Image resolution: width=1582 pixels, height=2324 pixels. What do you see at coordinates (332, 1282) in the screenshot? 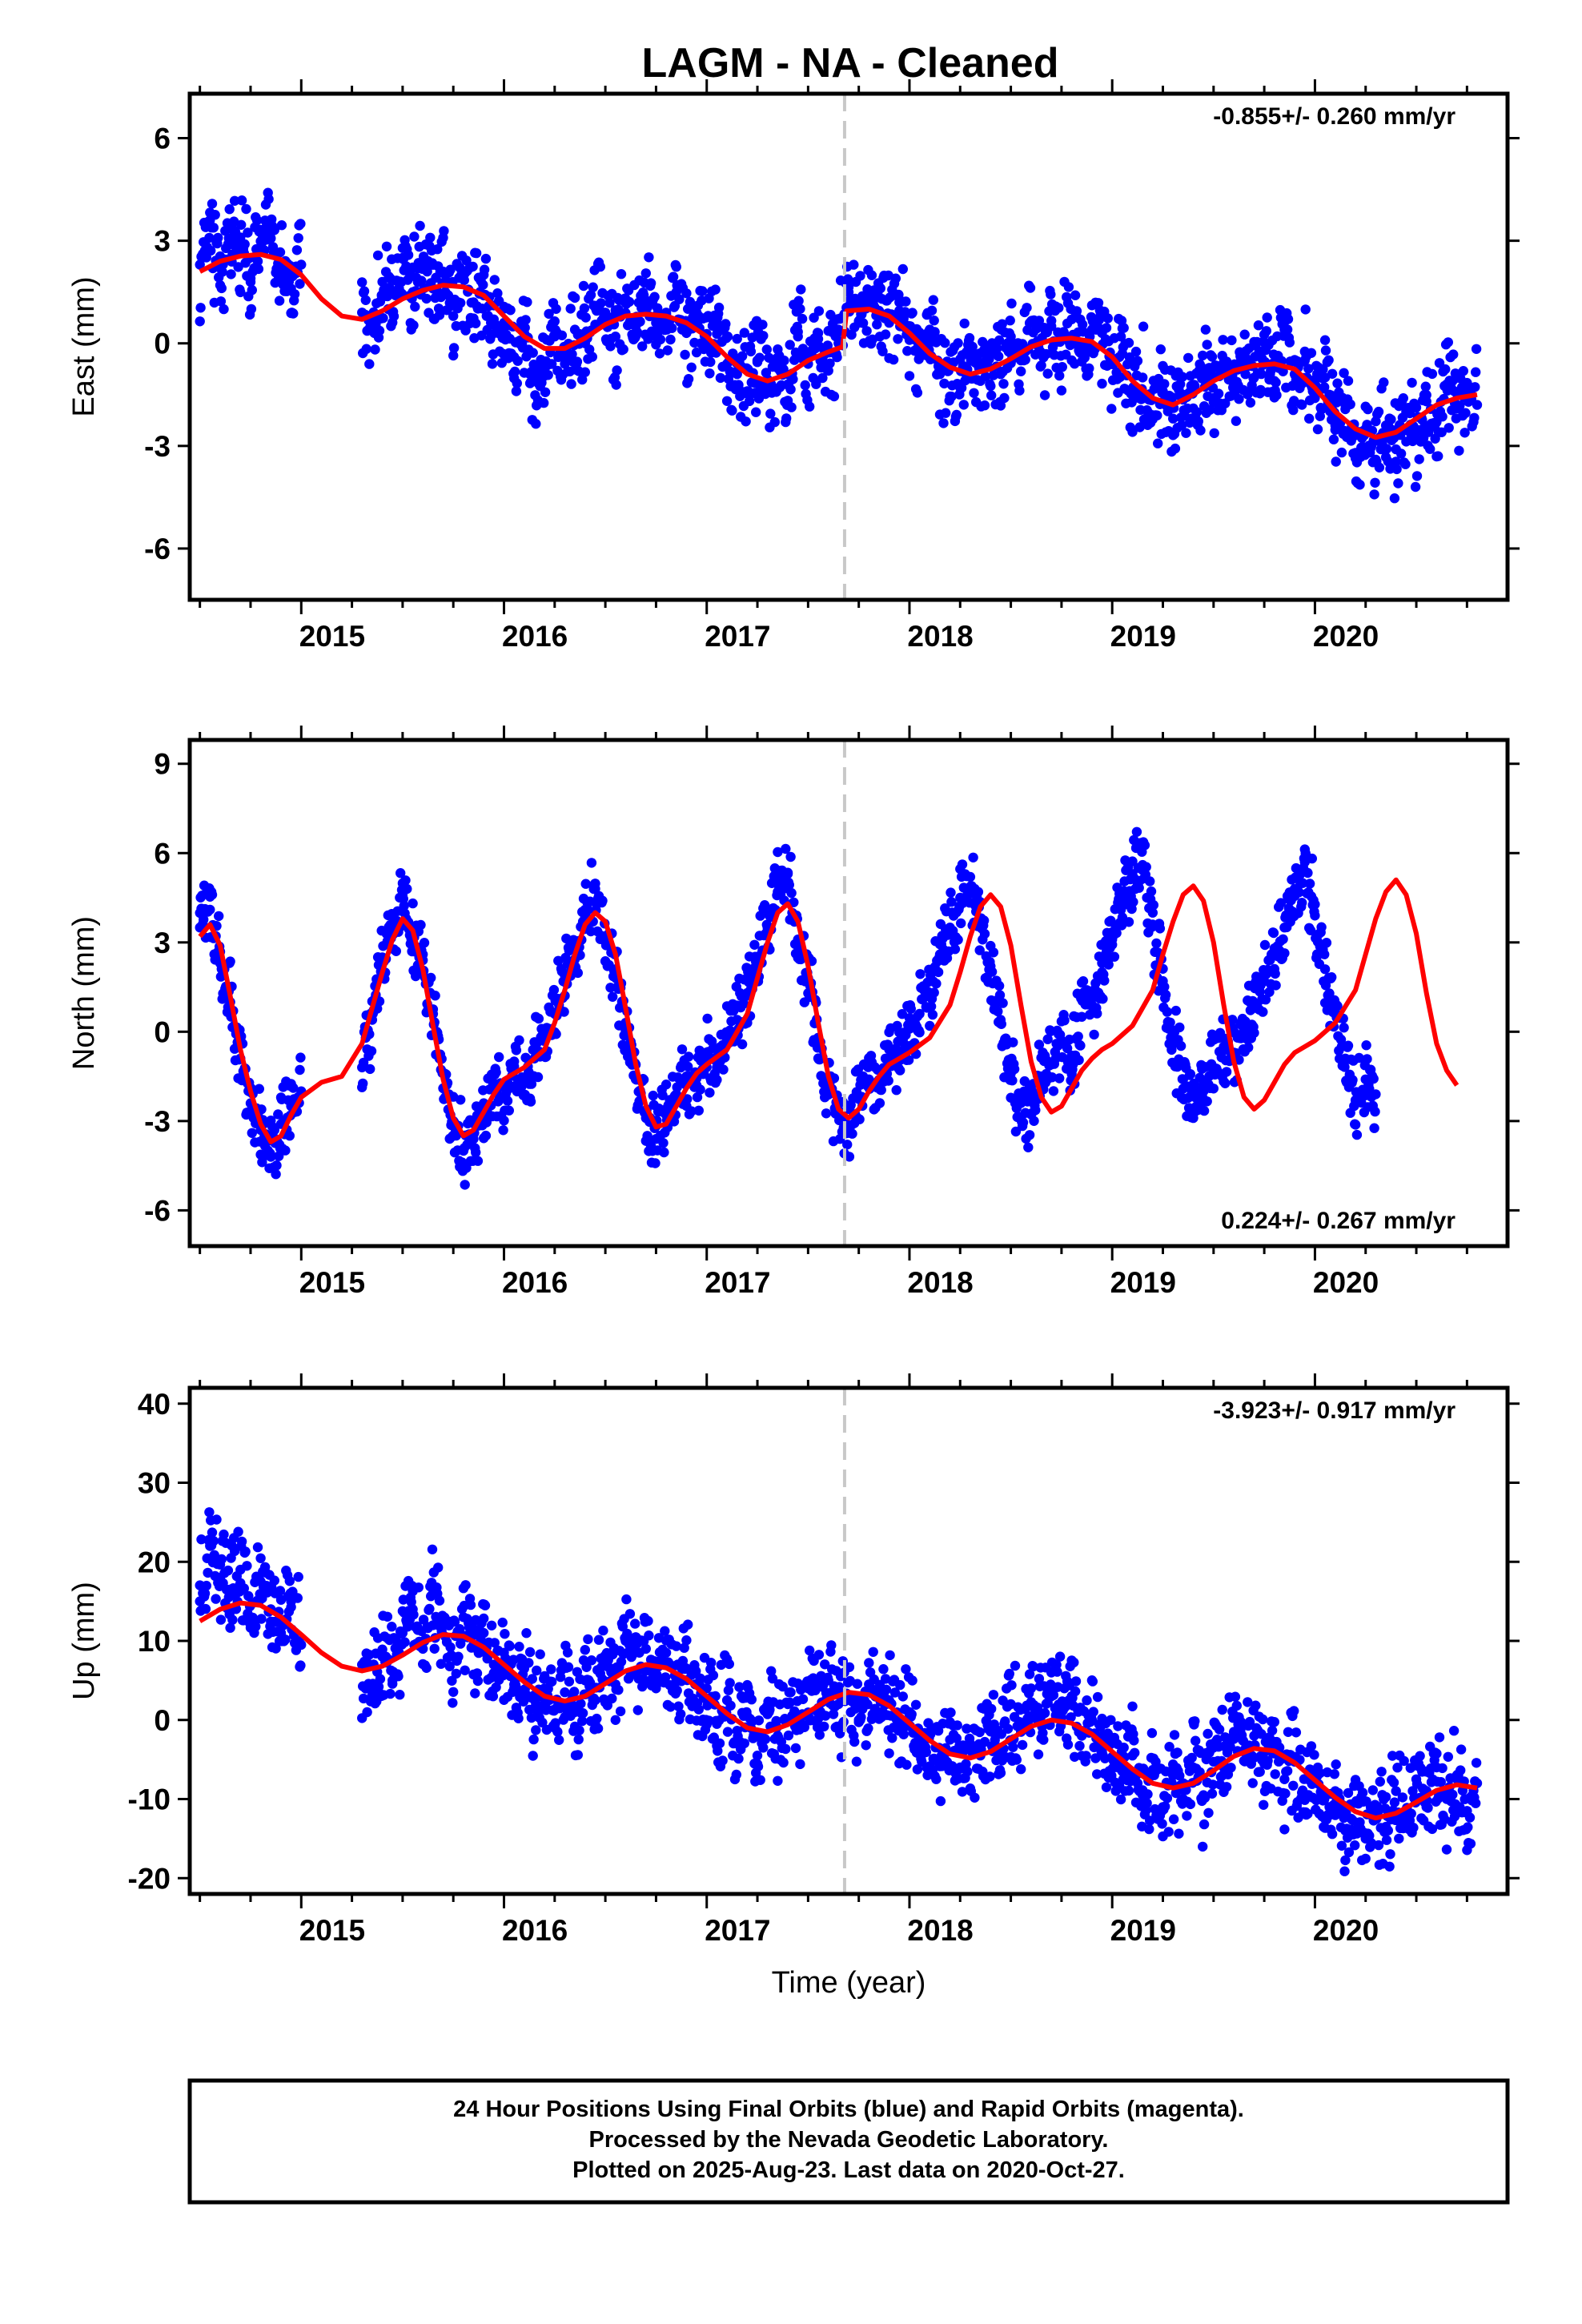
I see `x-tick-label: 2015` at bounding box center [332, 1282].